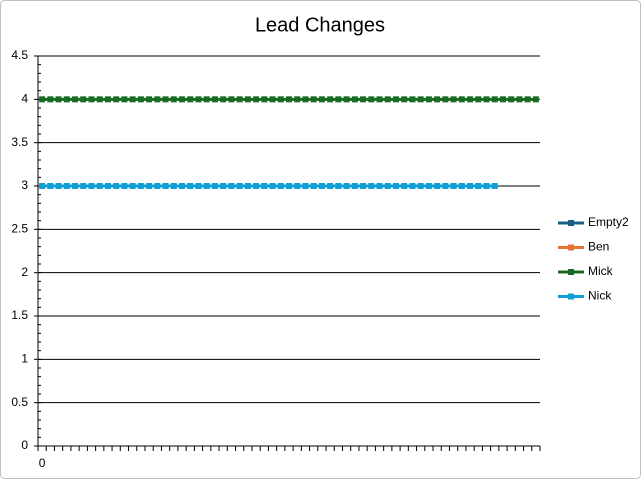 This screenshot has width=642, height=480. I want to click on y-tick-label: 0.5, so click(19, 402).